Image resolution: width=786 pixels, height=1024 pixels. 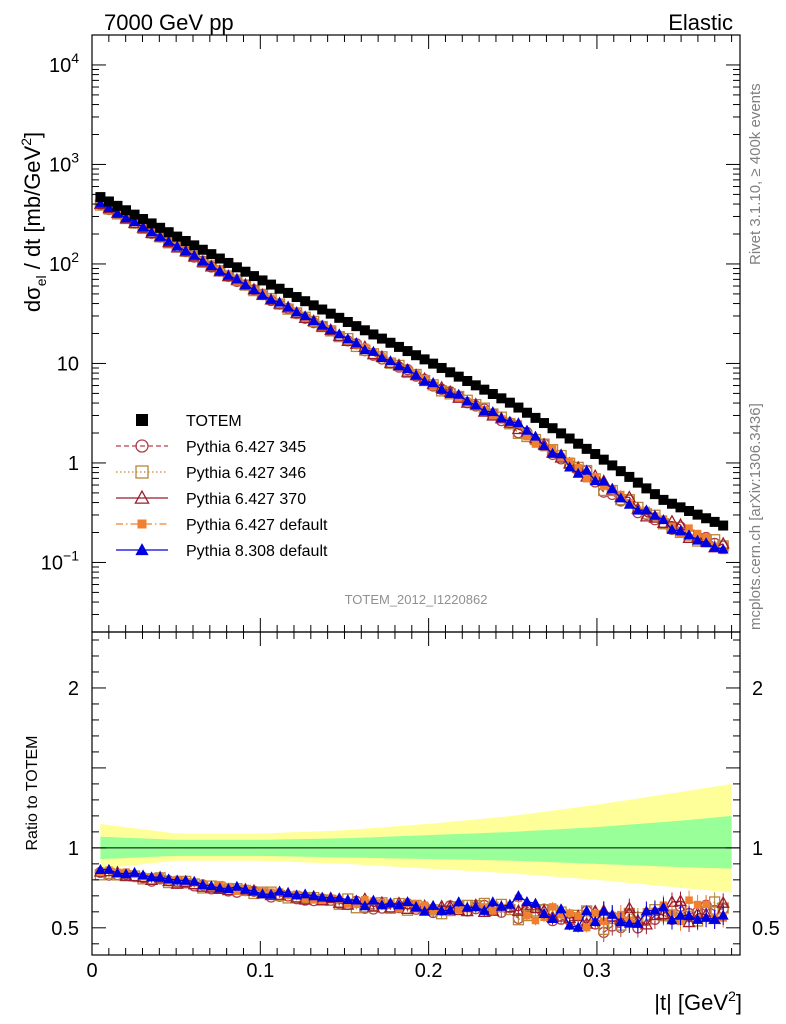 What do you see at coordinates (700, 22) in the screenshot?
I see `header-right: Elastic` at bounding box center [700, 22].